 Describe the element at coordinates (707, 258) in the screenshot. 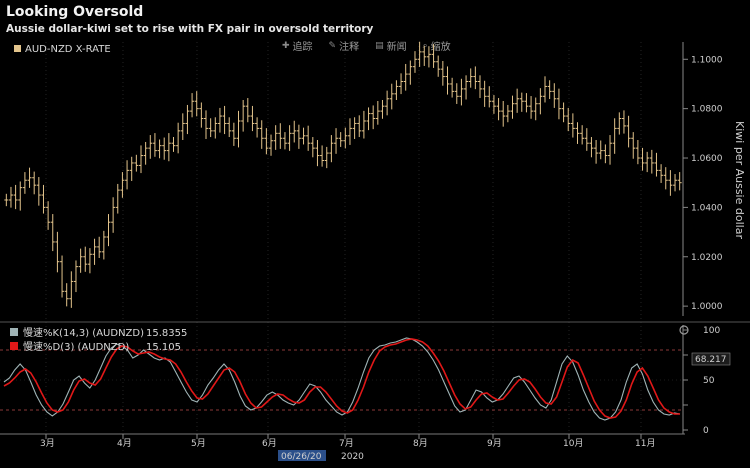

I see `price-y-tick-label: 1.0200` at that location.